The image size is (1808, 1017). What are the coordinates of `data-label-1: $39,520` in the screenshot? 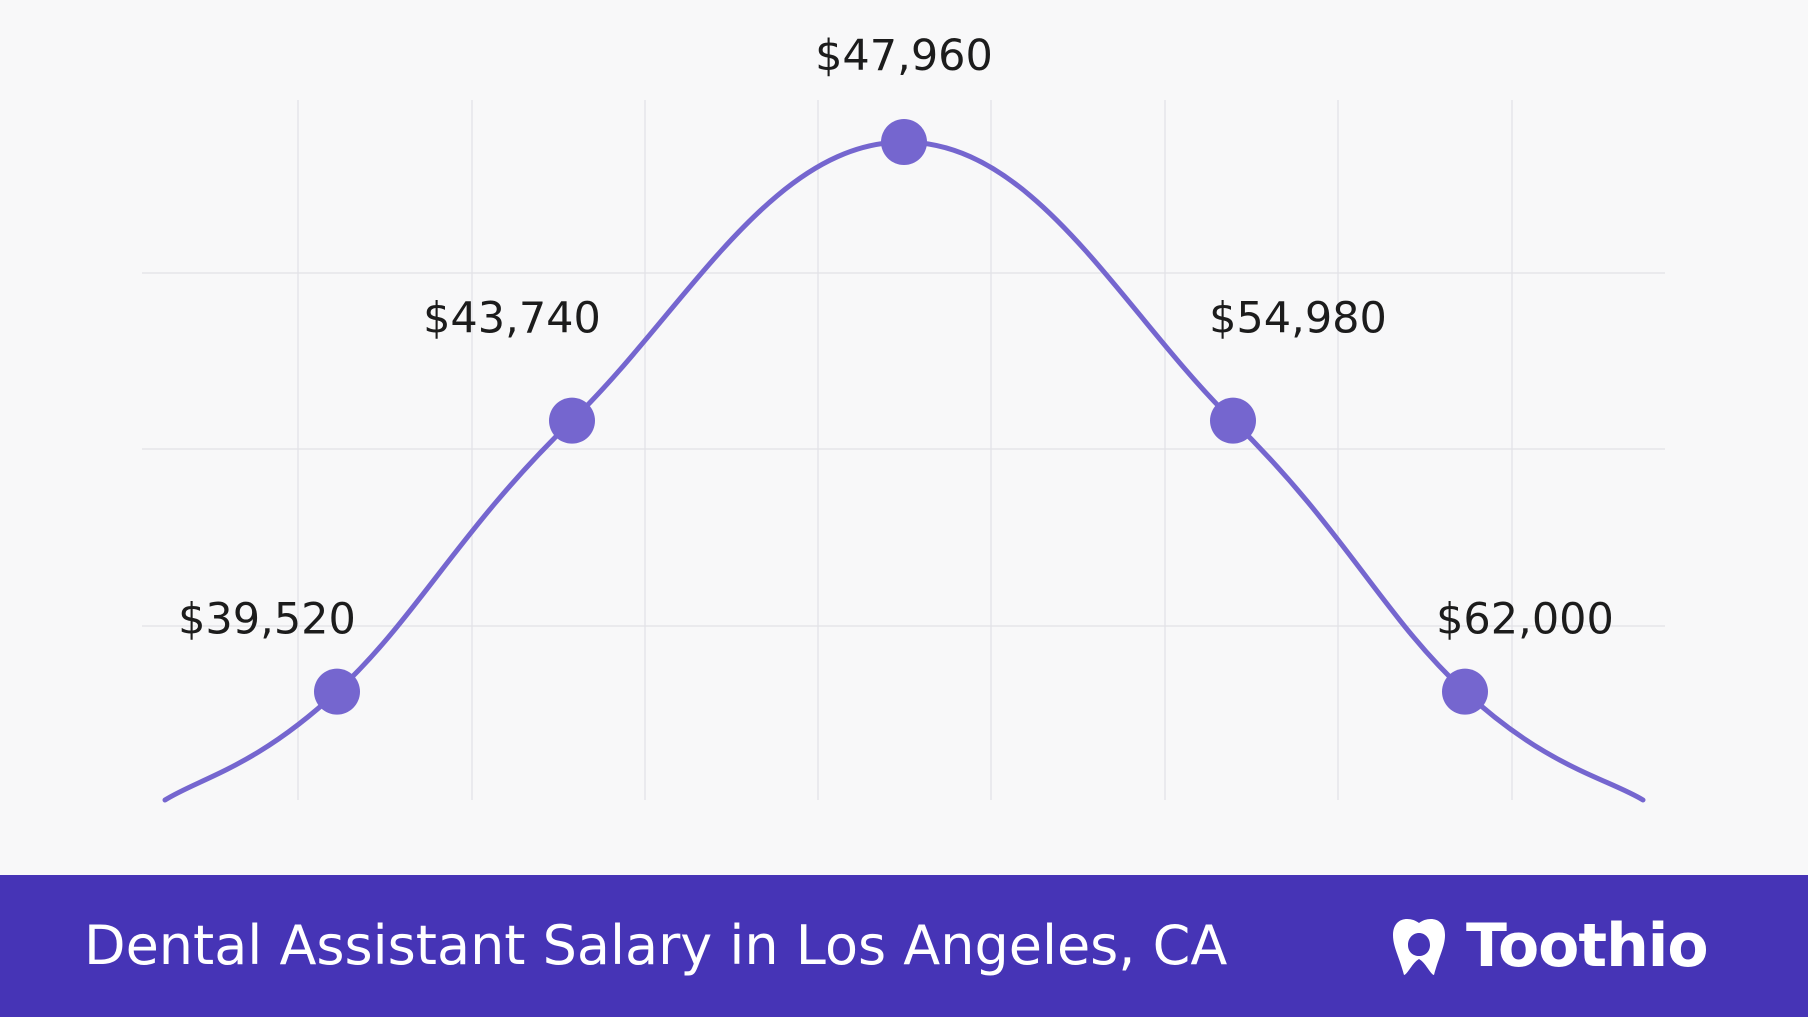 It's located at (267, 620).